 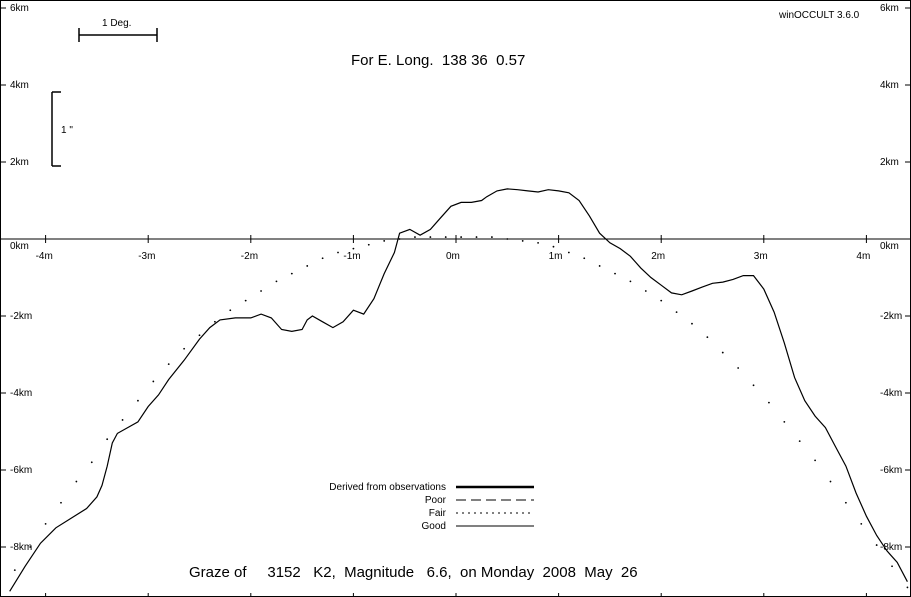 I want to click on y-tick-label-left: -8km, so click(x=21, y=547).